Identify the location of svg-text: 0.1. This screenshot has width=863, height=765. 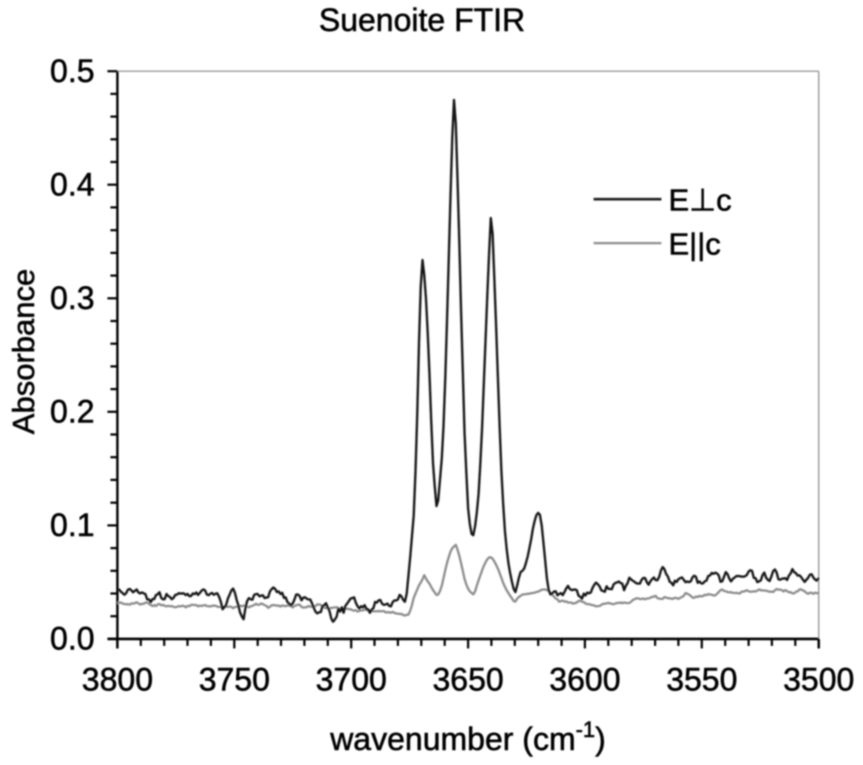
(72, 525).